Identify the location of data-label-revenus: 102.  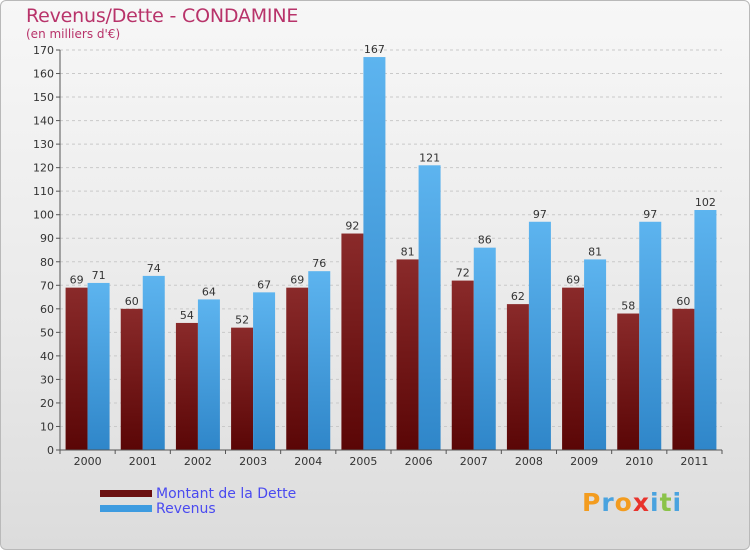
(705, 202).